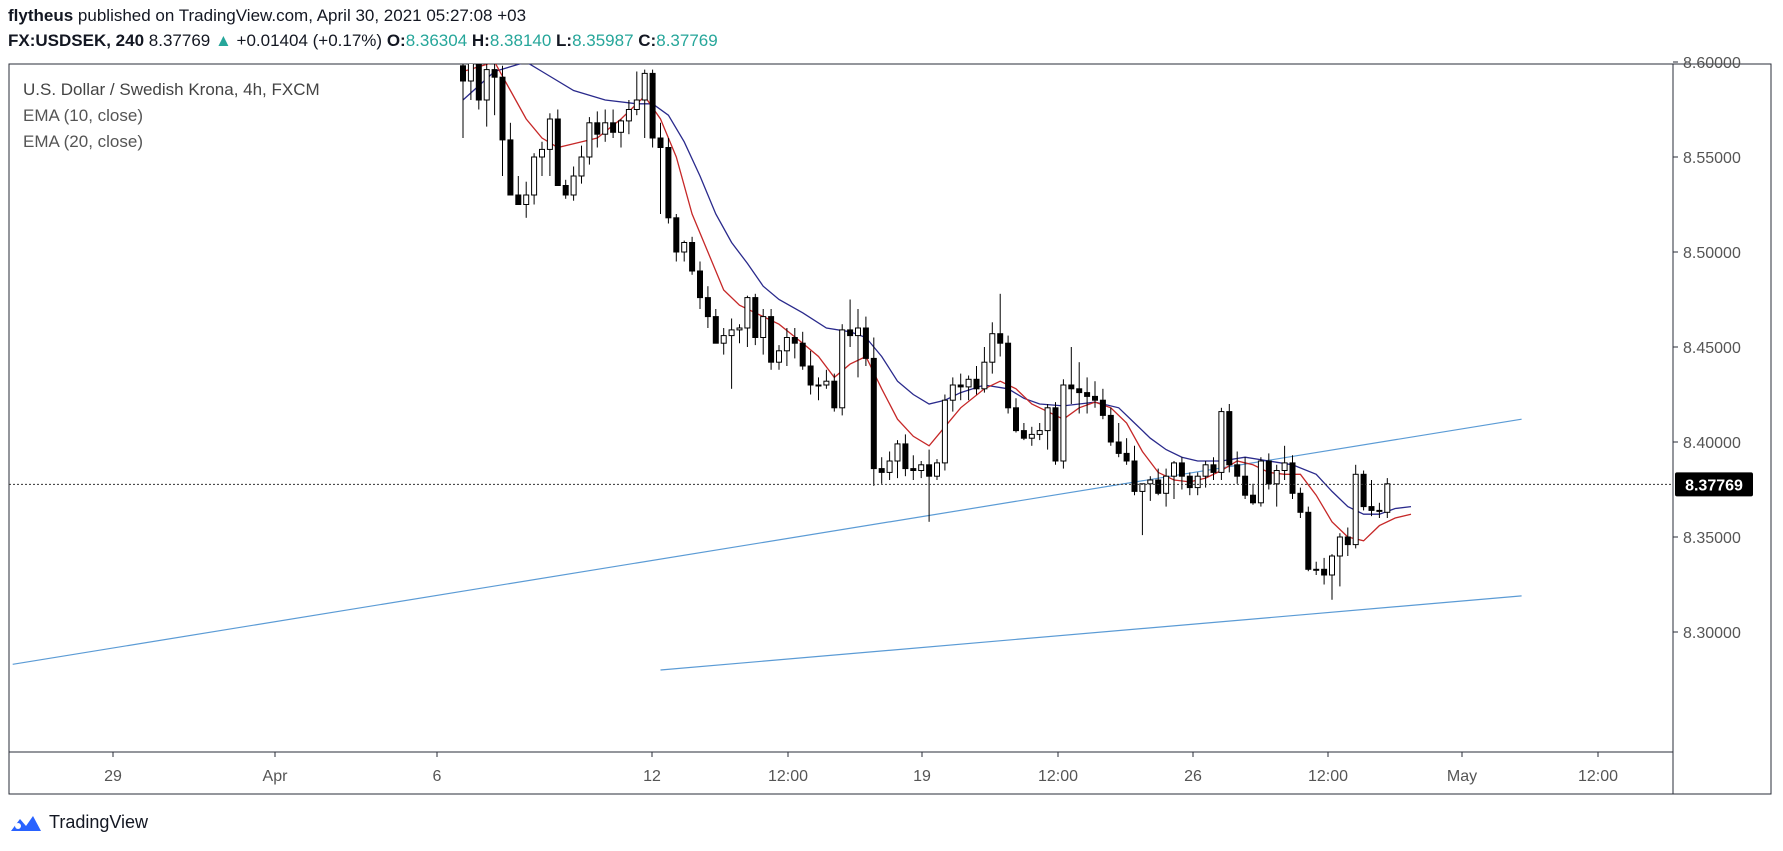  Describe the element at coordinates (861, 768) in the screenshot. I see `time-axis: 29 Apr 6 12 12:00 19 12:00 26 12:00 May 12:00` at that location.